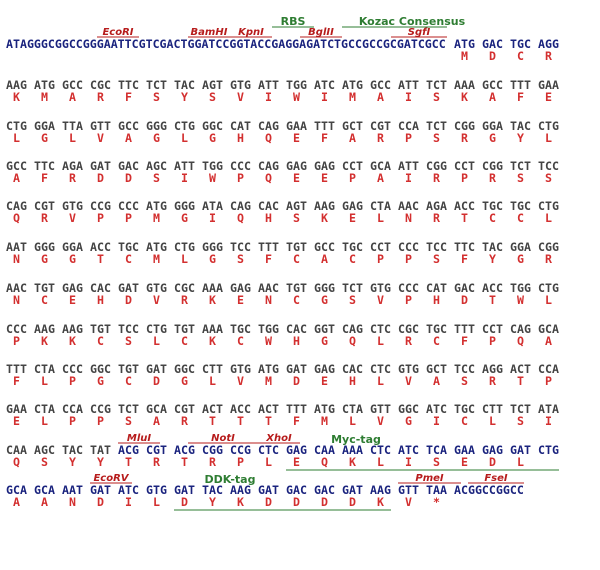  Describe the element at coordinates (296, 490) in the screenshot. I see `codon: GAC` at that location.